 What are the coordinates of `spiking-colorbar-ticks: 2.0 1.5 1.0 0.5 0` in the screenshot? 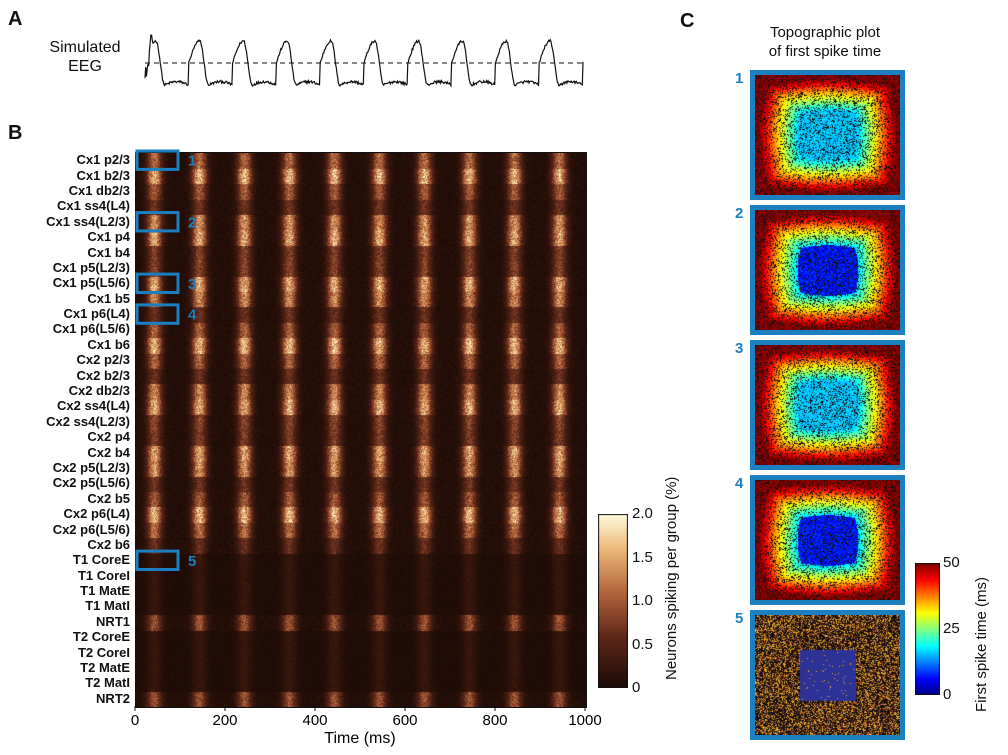 It's located at (649, 600).